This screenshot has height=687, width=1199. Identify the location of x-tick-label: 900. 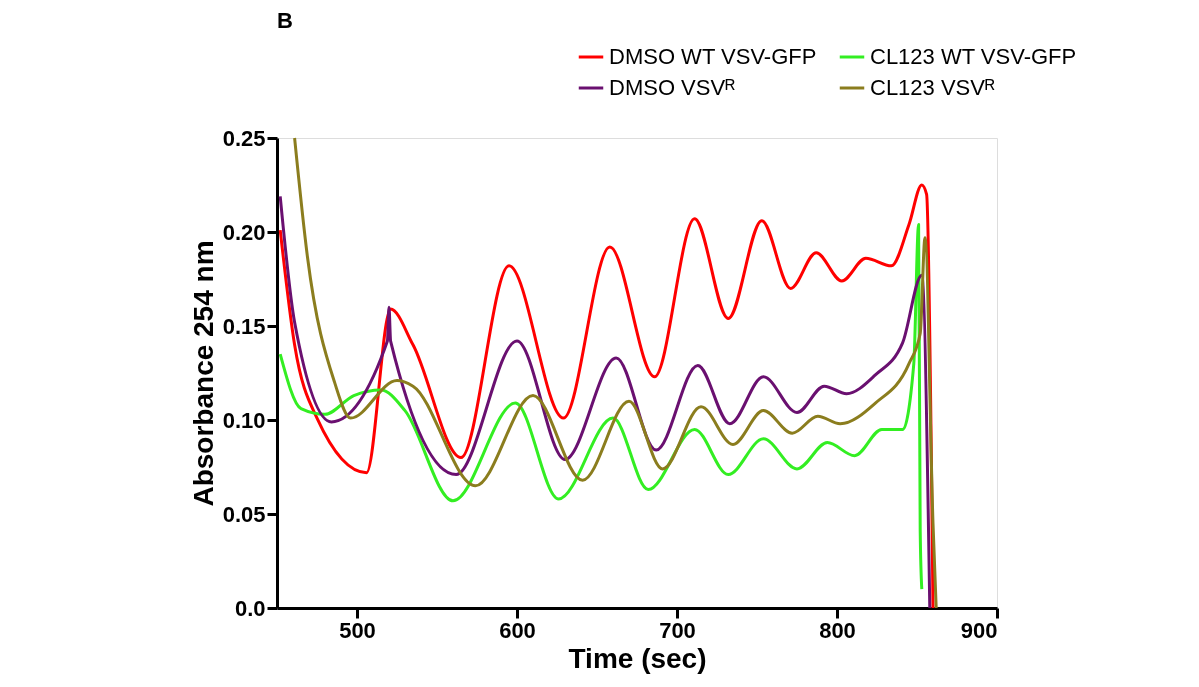
(979, 630).